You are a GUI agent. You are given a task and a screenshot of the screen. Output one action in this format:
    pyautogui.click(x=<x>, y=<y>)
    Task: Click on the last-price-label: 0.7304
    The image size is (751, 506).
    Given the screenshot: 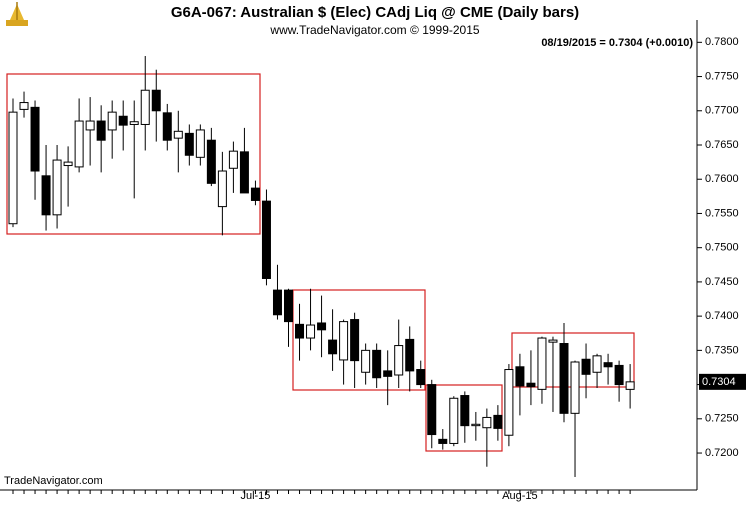 What is the action you would take?
    pyautogui.click(x=719, y=382)
    